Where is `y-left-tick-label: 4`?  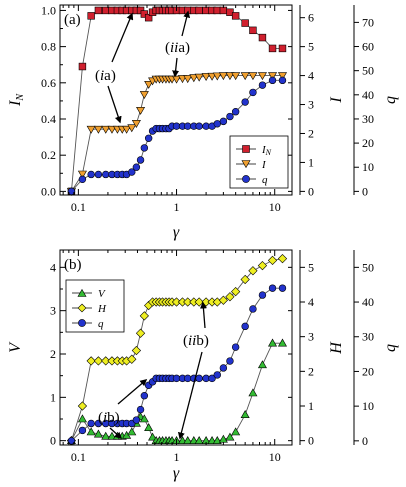 y-left-tick-label: 4 is located at coordinates (53, 267).